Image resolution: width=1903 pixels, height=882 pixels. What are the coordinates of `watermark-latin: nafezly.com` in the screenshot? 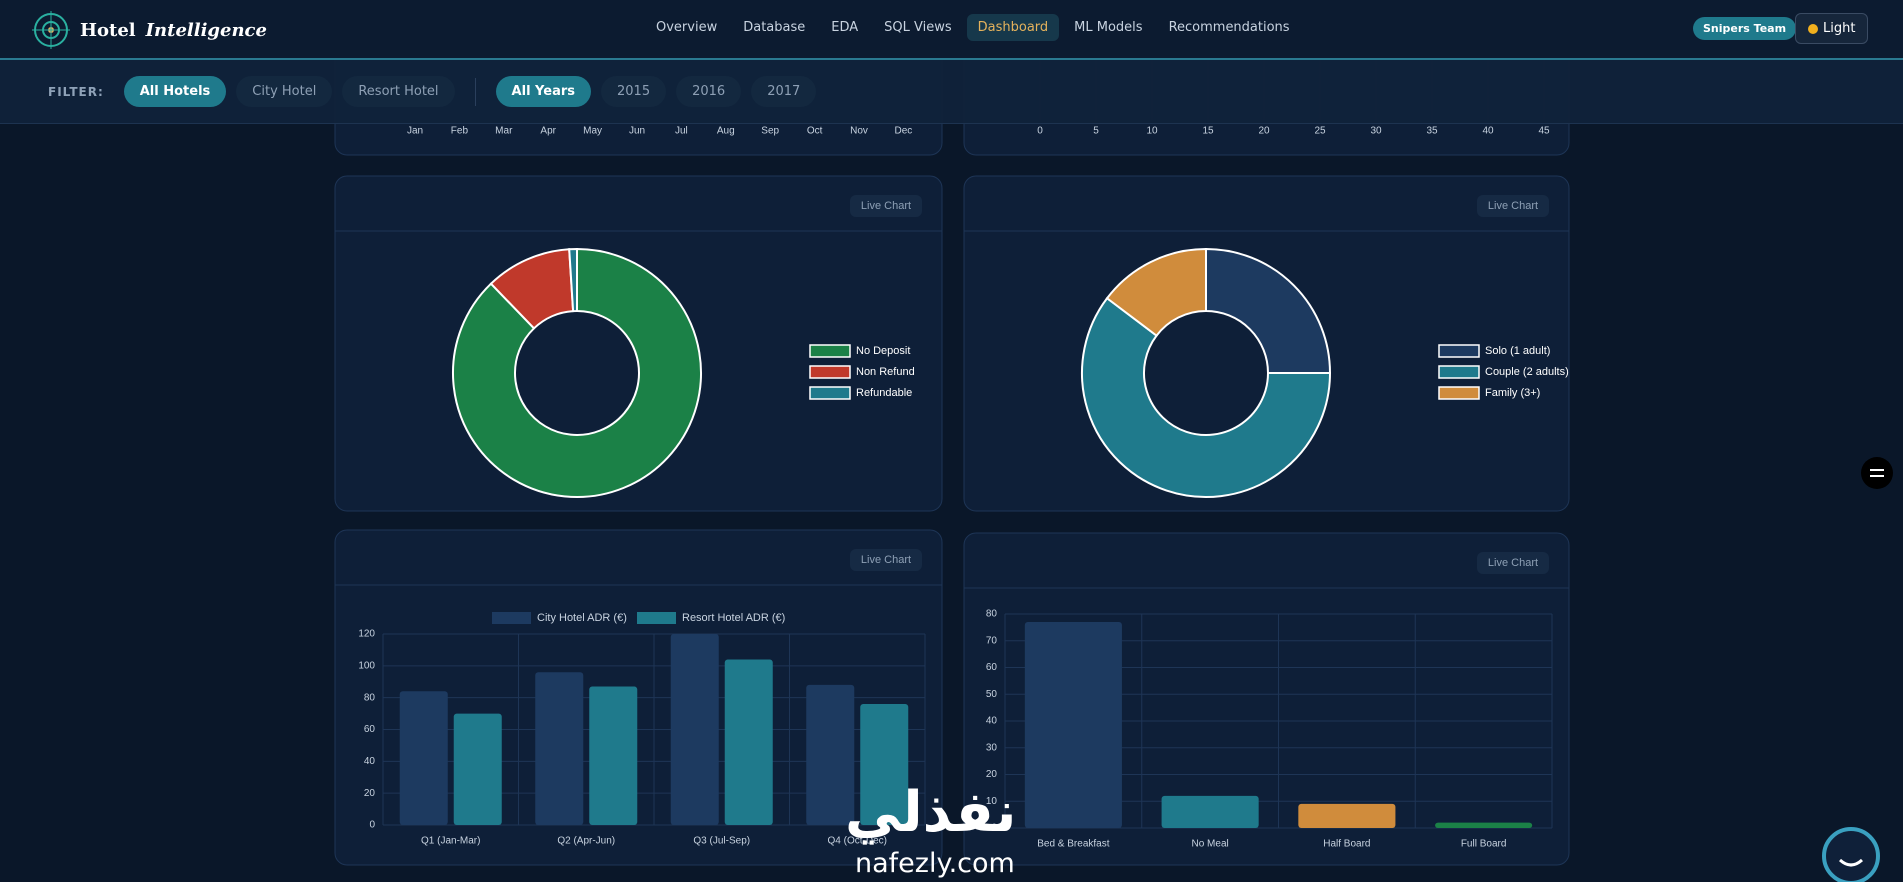 It's located at (935, 863).